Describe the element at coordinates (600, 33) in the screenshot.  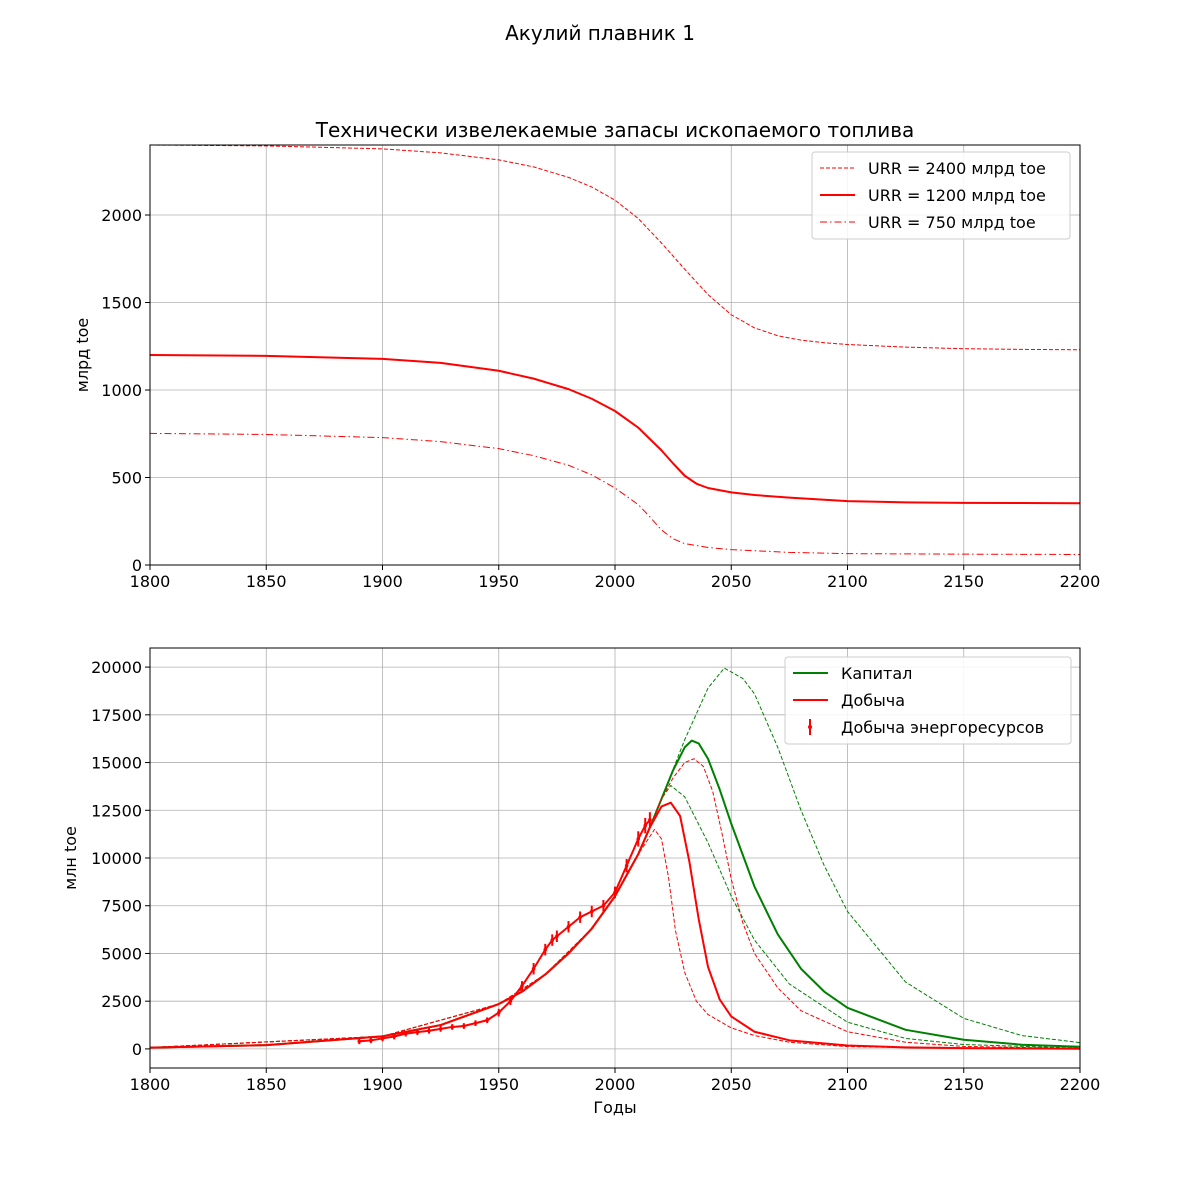
I see `figure-suptitle: Акулий плавник 1` at that location.